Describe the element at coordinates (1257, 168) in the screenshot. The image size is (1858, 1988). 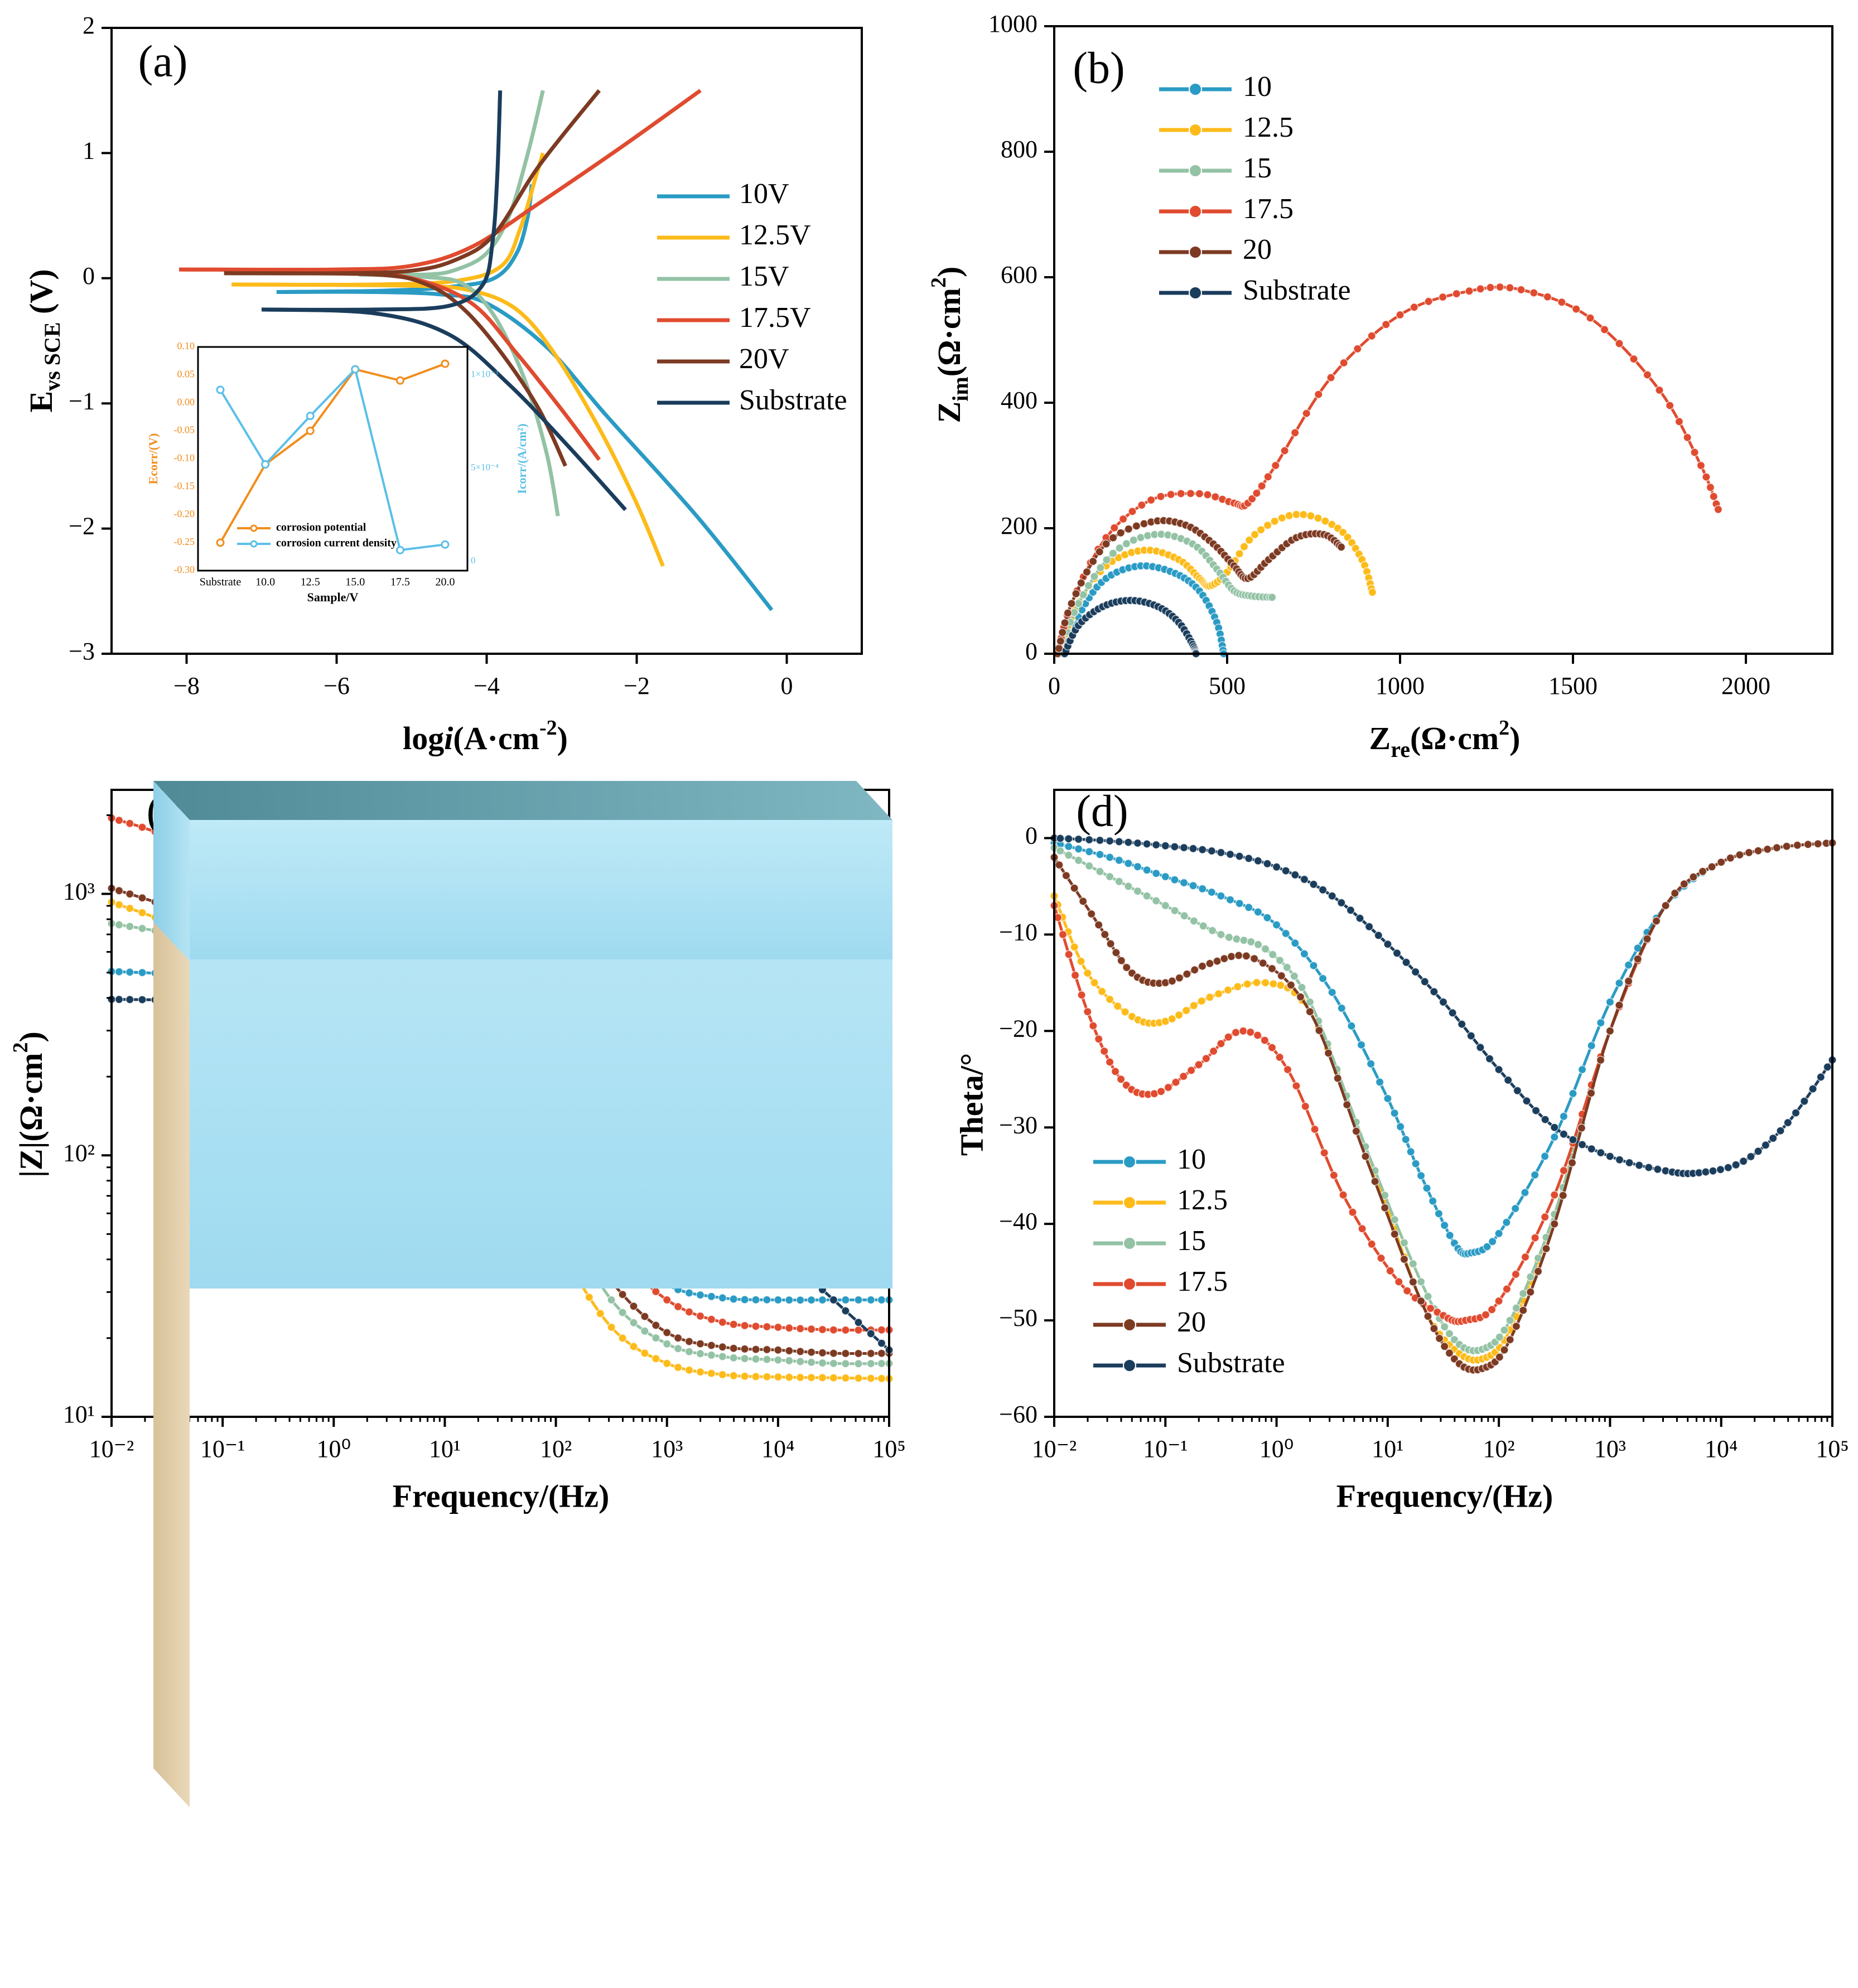
I see `legend-label: 15` at that location.